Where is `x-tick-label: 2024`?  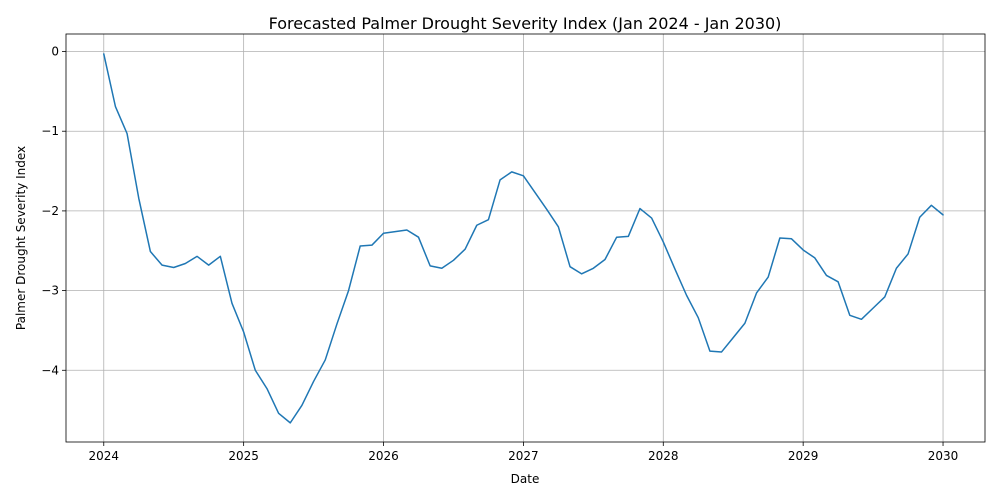 x-tick-label: 2024 is located at coordinates (103, 456).